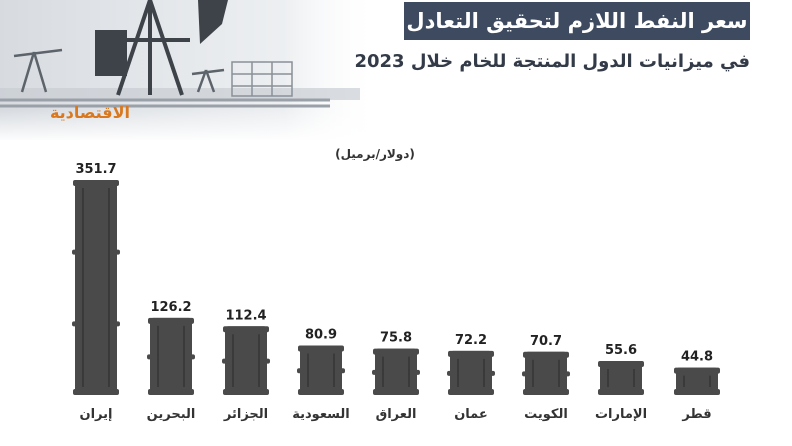 The image size is (792, 446). What do you see at coordinates (471, 340) in the screenshot?
I see `value-label: 72.2` at bounding box center [471, 340].